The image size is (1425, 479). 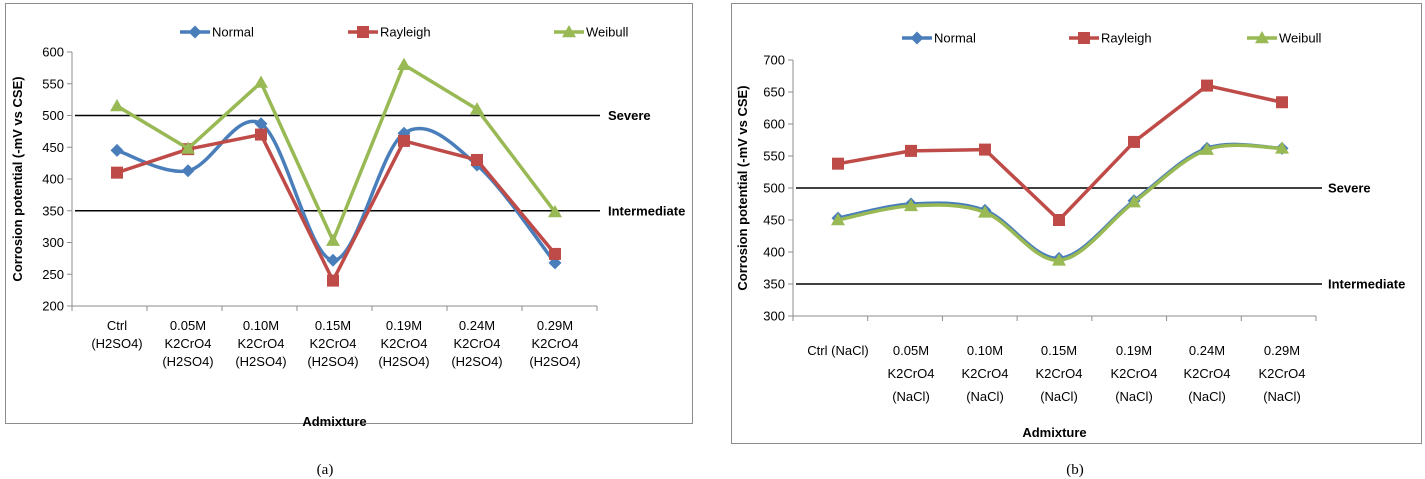 What do you see at coordinates (477, 325) in the screenshot?
I see `x-tick-label-line: 0.24M` at bounding box center [477, 325].